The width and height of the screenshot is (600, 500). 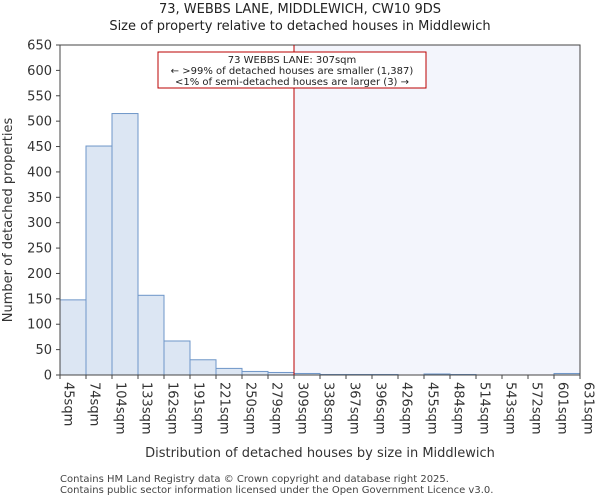 What do you see at coordinates (39, 96) in the screenshot?
I see `y-tick-label: 550` at bounding box center [39, 96].